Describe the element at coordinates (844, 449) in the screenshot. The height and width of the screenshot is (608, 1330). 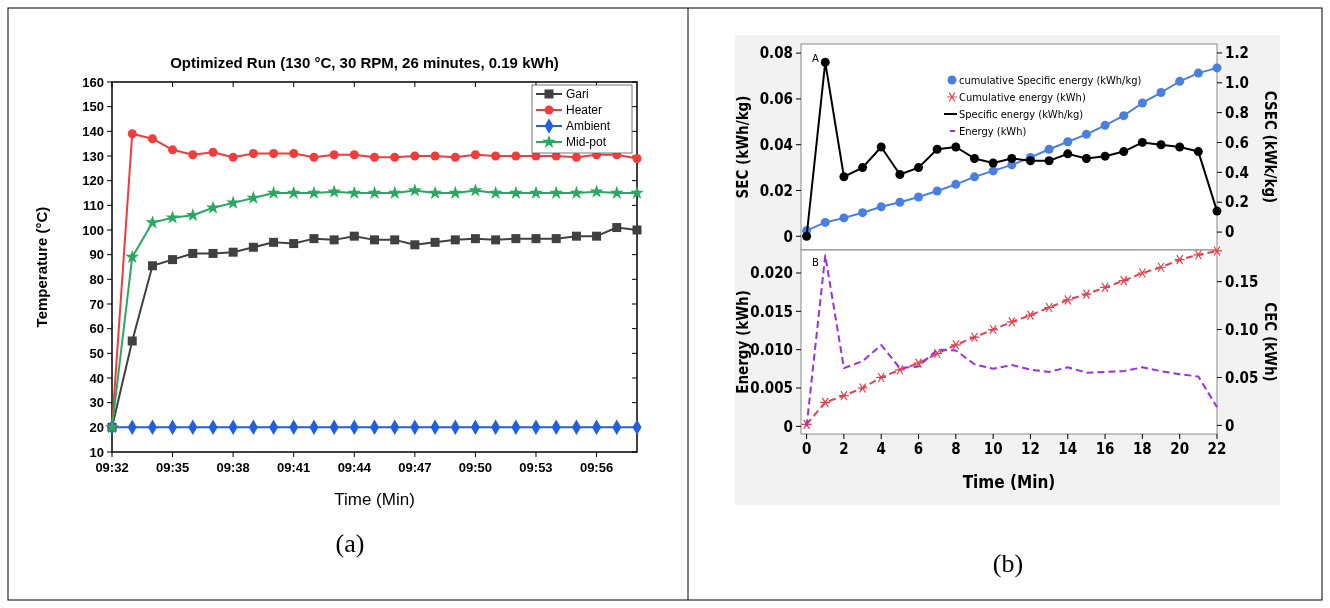
I see `x-tick-label: 2` at that location.